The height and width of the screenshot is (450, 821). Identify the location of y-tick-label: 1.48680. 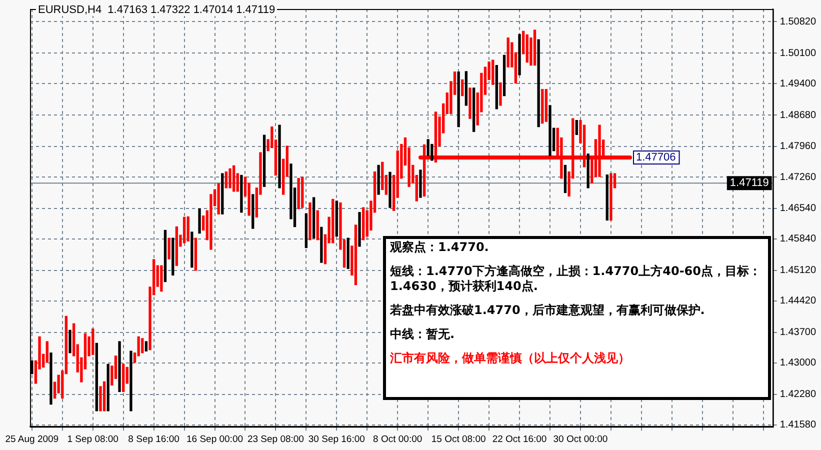
(798, 115).